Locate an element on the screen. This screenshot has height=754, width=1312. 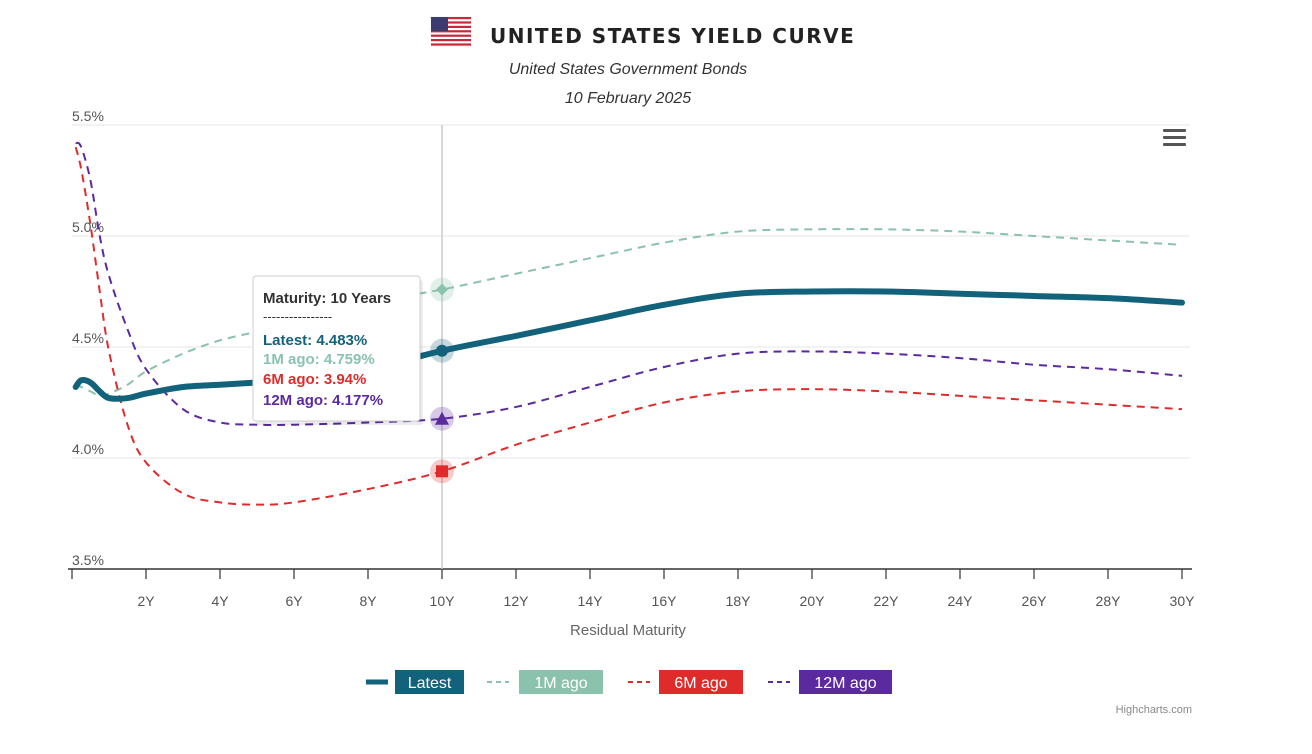
legend-label: Latest is located at coordinates (430, 683).